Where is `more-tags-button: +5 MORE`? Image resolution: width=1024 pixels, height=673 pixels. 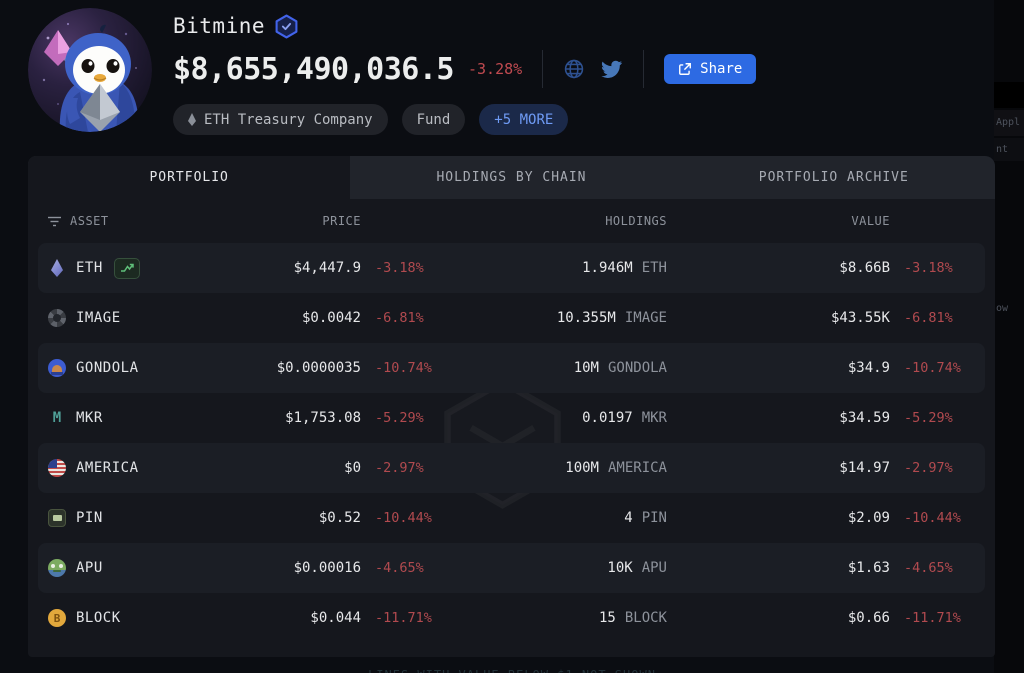
more-tags-button: +5 MORE is located at coordinates (524, 119).